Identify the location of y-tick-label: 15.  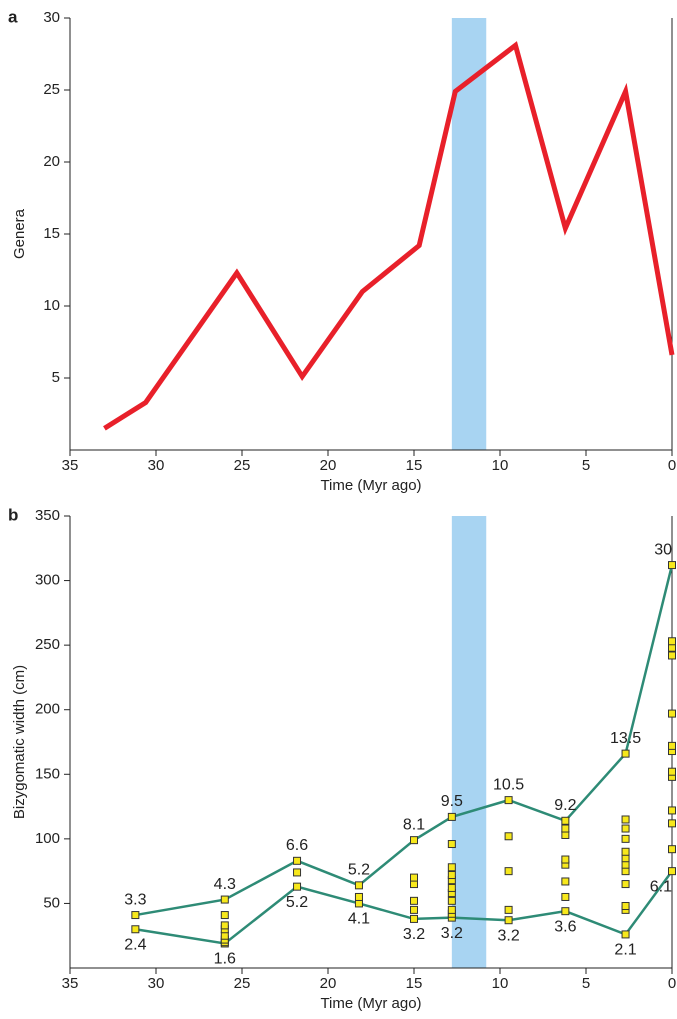
(51, 233).